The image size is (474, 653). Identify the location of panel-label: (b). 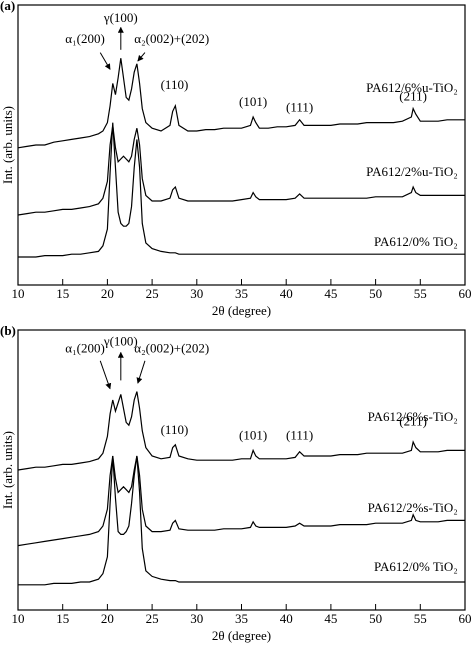
(8, 330).